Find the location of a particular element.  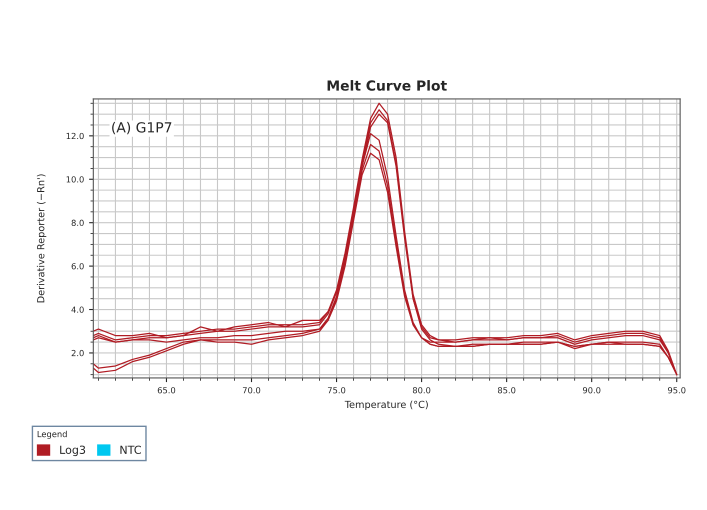

annotation: (A) G1P7 is located at coordinates (142, 128).